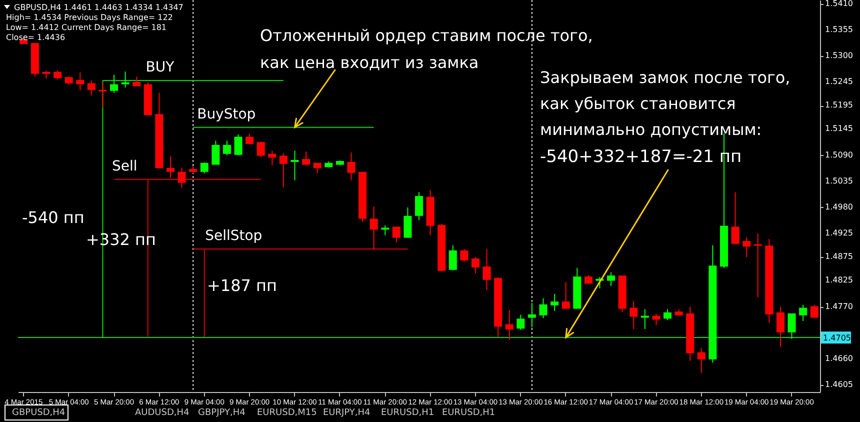 The height and width of the screenshot is (422, 860). Describe the element at coordinates (839, 384) in the screenshot. I see `y-tick-label: 1.4605` at that location.